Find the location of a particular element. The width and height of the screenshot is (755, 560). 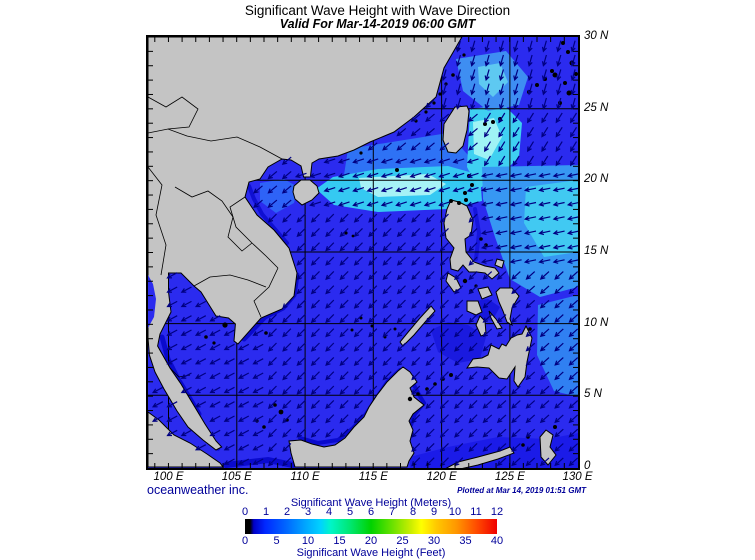

land-palawan is located at coordinates (417, 326).